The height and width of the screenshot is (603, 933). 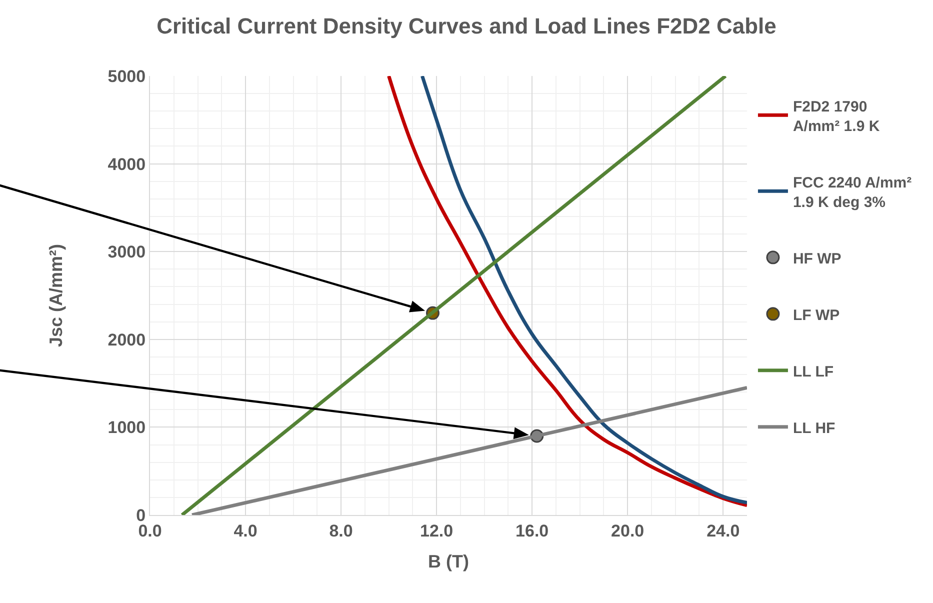 What do you see at coordinates (341, 530) in the screenshot?
I see `x-tick-label: 8.0` at bounding box center [341, 530].